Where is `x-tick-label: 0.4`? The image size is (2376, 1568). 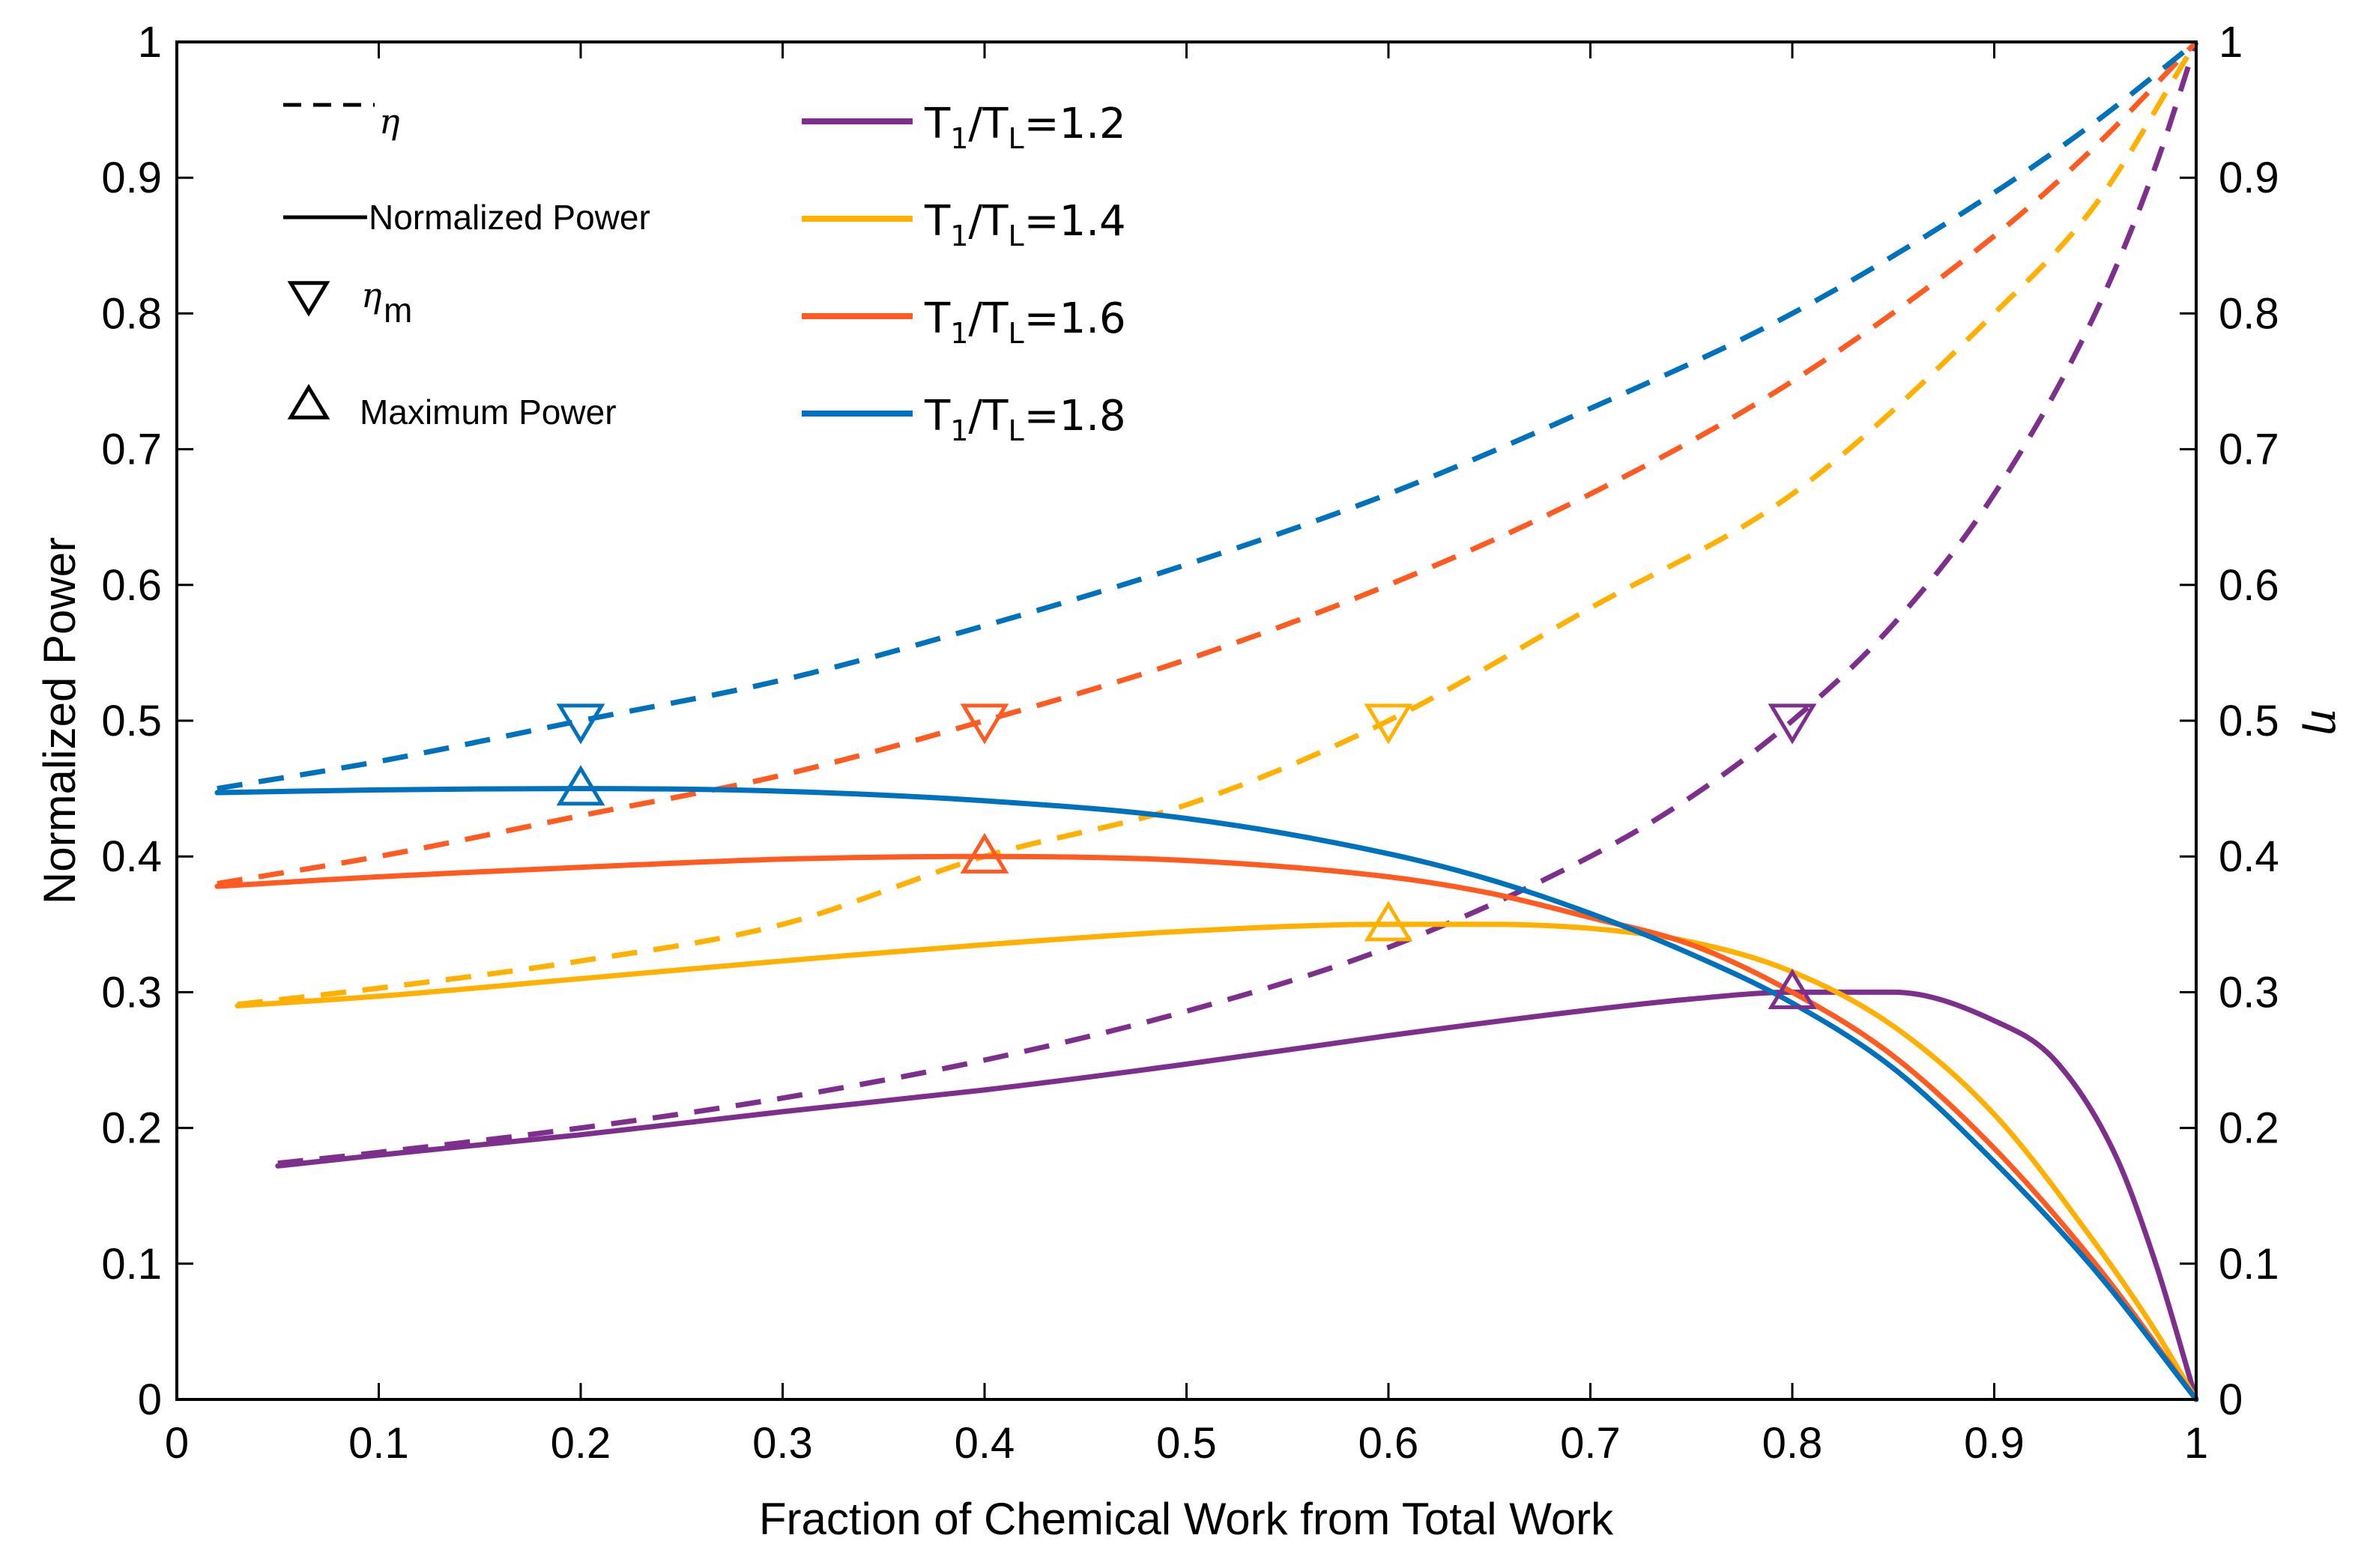 x-tick-label: 0.4 is located at coordinates (985, 1443).